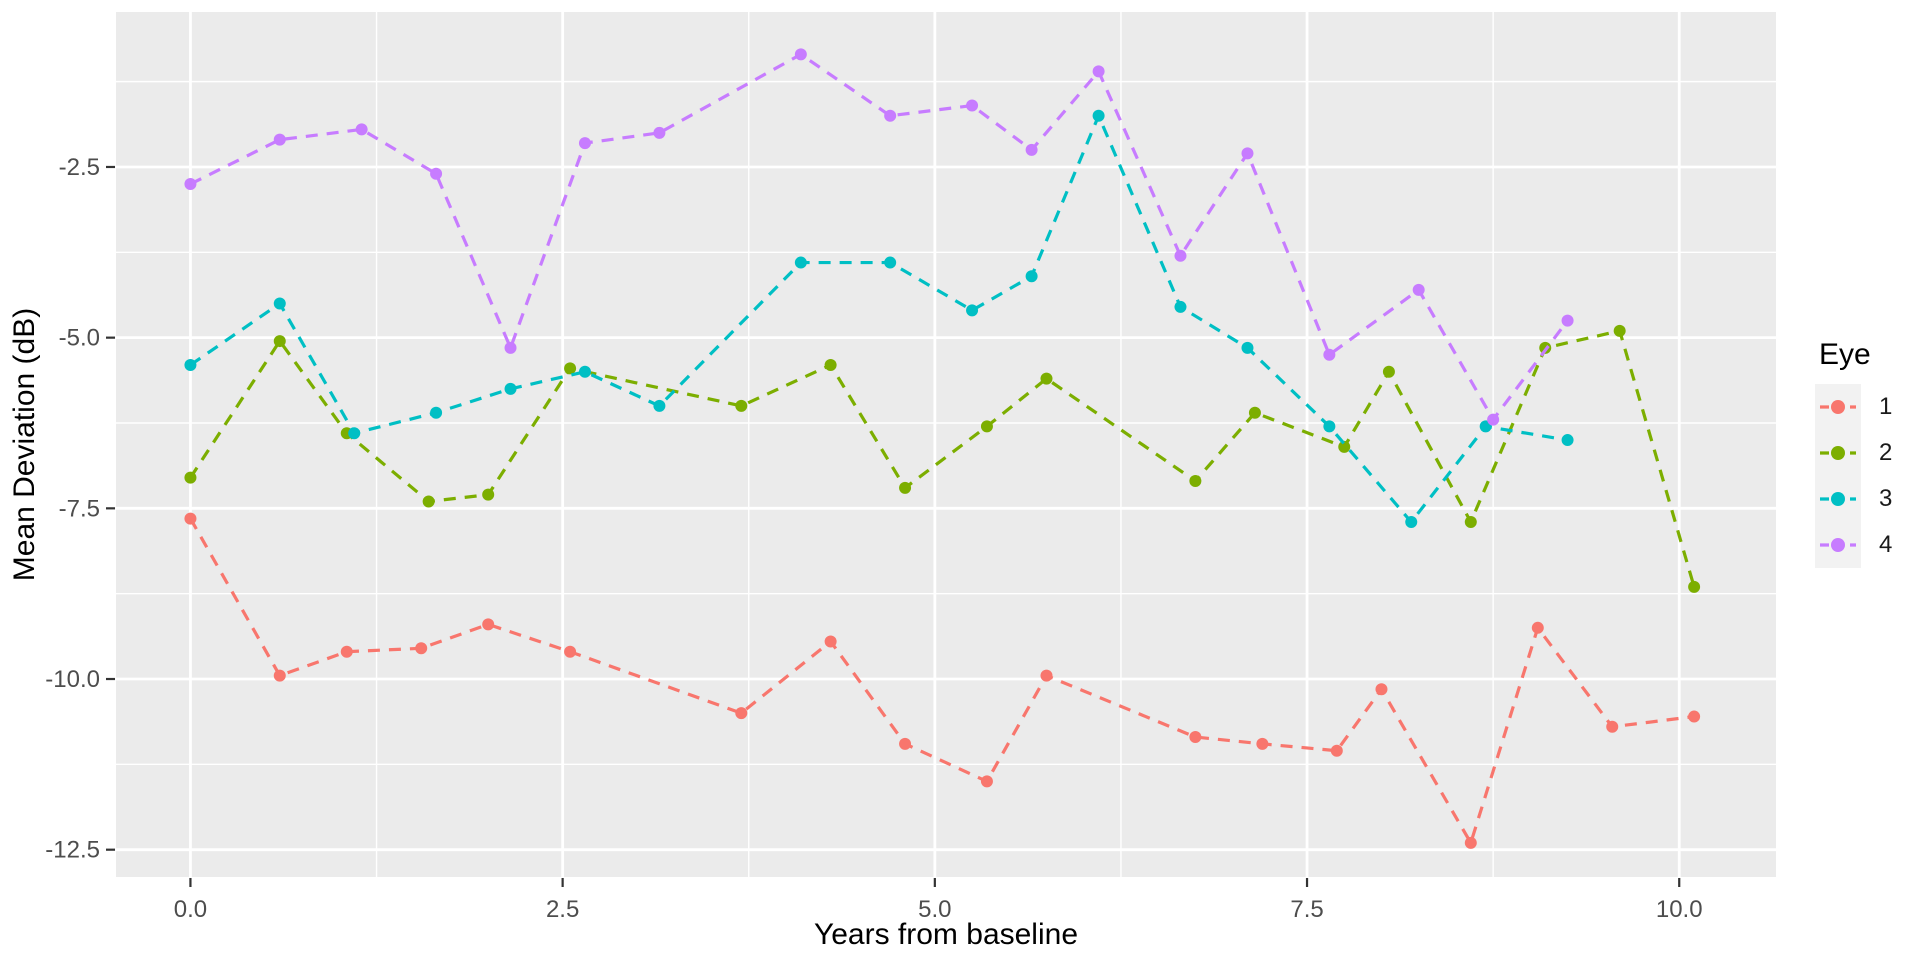  Describe the element at coordinates (79, 167) in the screenshot. I see `y-tick-label: -2.5` at that location.